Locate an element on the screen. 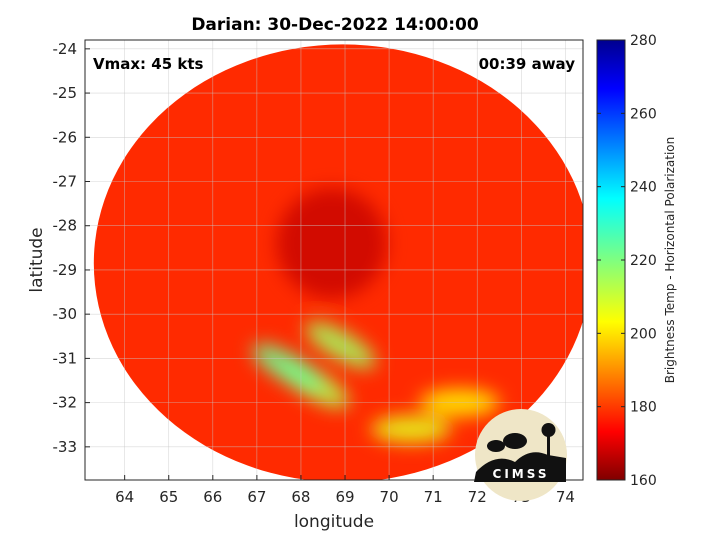 This screenshot has height=540, width=720. colorbar-tick-label: 200 is located at coordinates (643, 334).